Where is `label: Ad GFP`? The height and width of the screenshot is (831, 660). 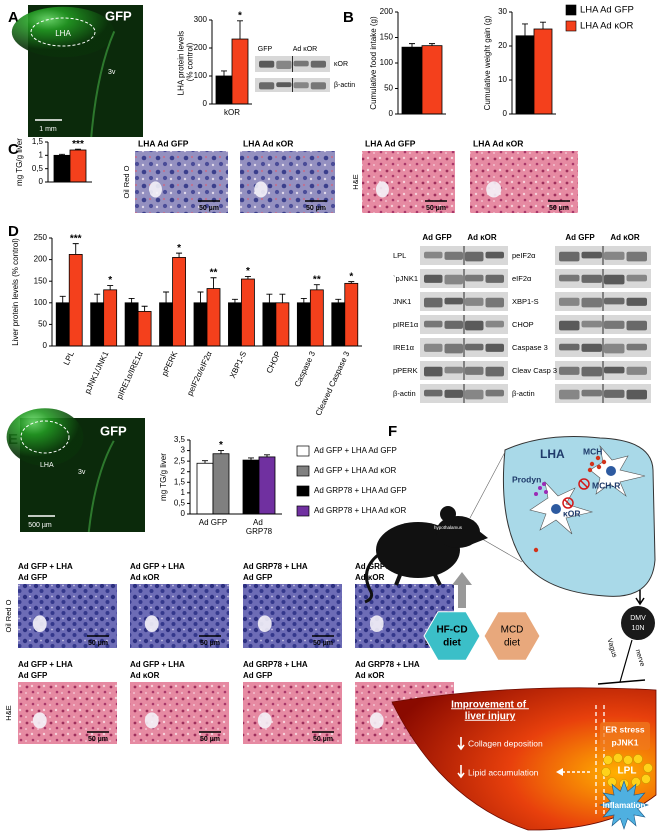
label: Ad GFP is located at coordinates (33, 675).